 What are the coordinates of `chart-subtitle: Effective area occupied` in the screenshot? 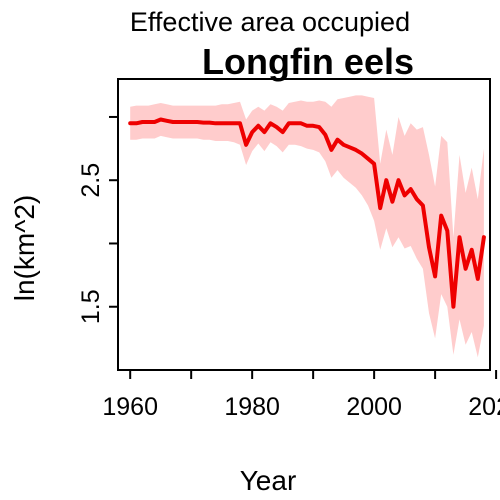 It's located at (270, 22).